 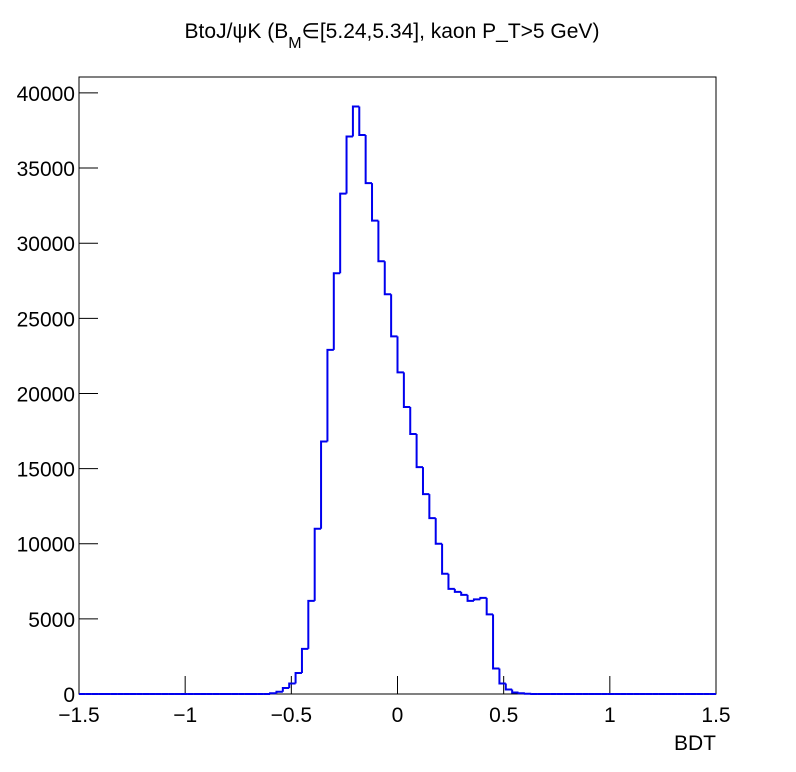 What do you see at coordinates (46, 394) in the screenshot?
I see `y-tick-label: 20000` at bounding box center [46, 394].